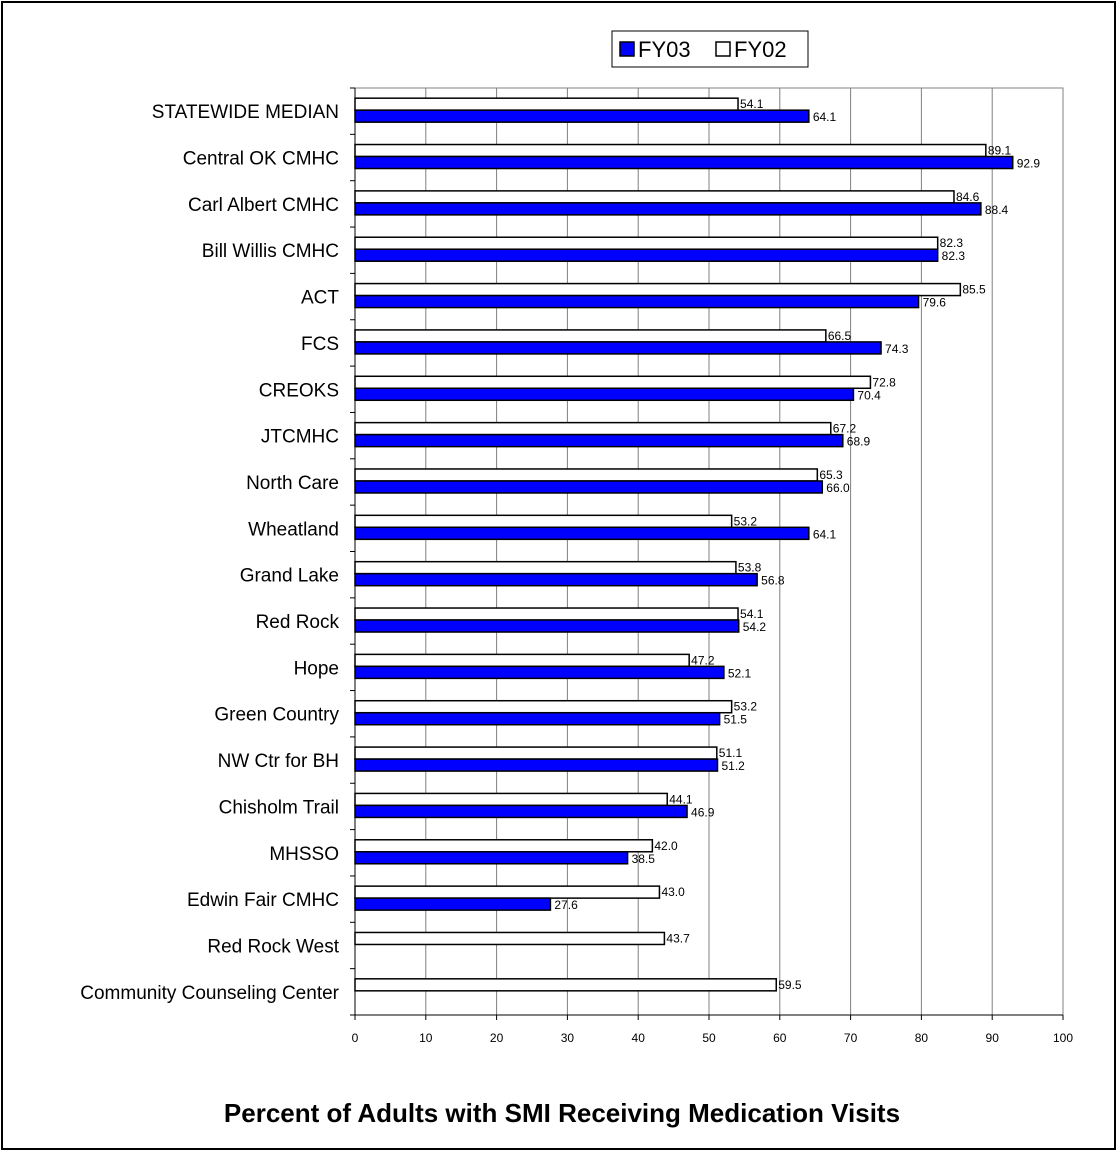 This screenshot has height=1152, width=1119. I want to click on category-label: STATEWIDE MEDIAN, so click(245, 112).